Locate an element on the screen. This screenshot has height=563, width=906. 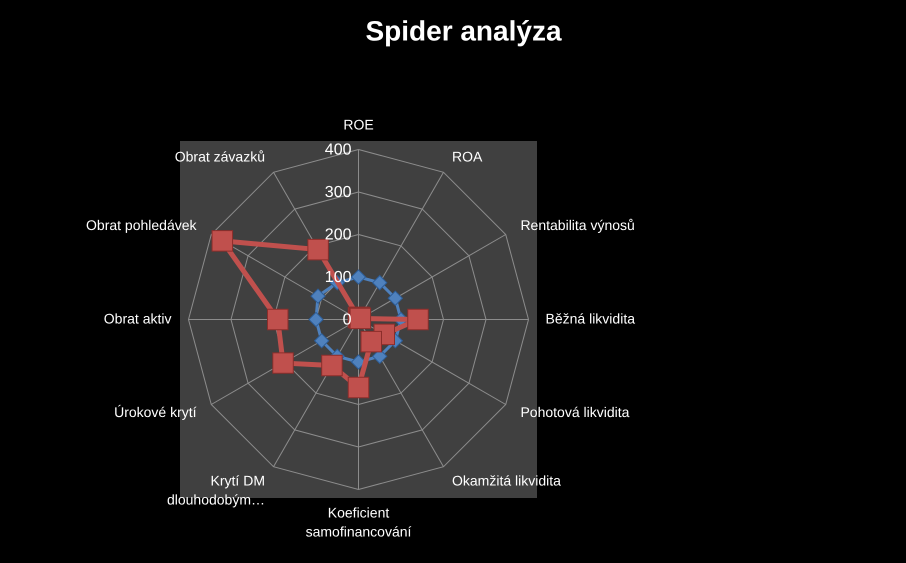
spoke-label: Okamžitá likvidita is located at coordinates (507, 480).